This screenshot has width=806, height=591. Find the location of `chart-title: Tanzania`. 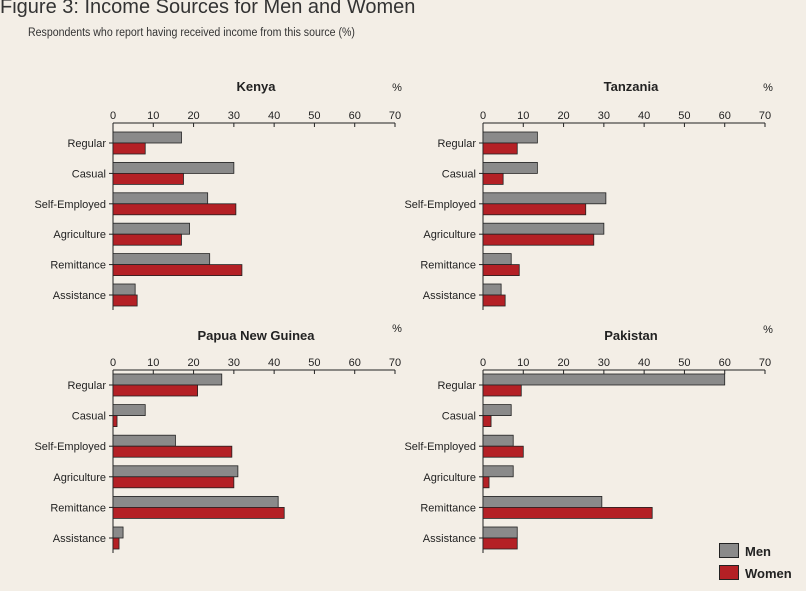

chart-title: Tanzania is located at coordinates (631, 86).